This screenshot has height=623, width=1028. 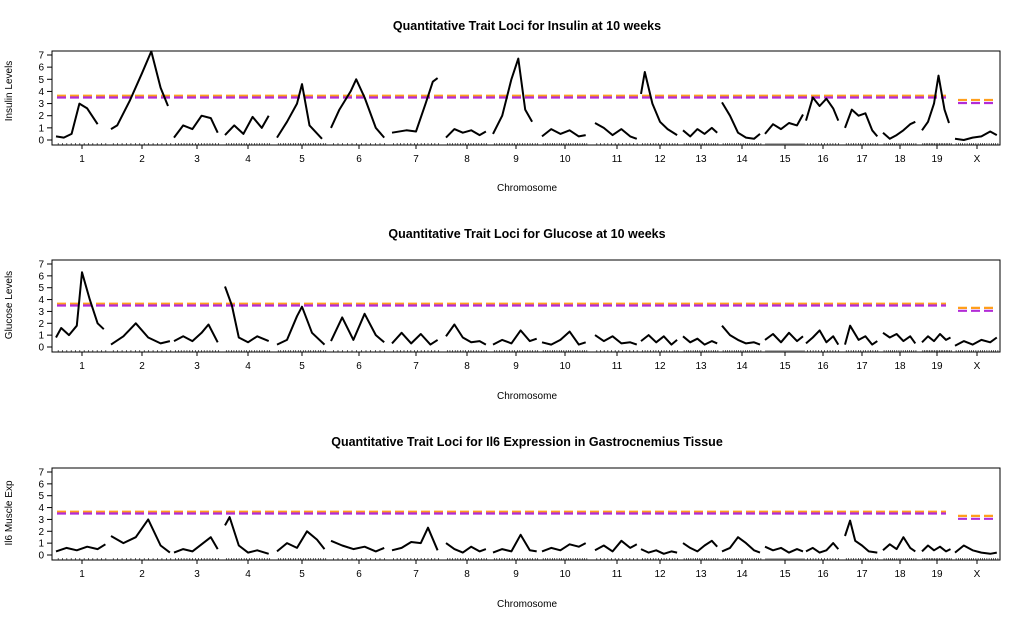 I want to click on x-tick-label: 14, so click(x=742, y=159).